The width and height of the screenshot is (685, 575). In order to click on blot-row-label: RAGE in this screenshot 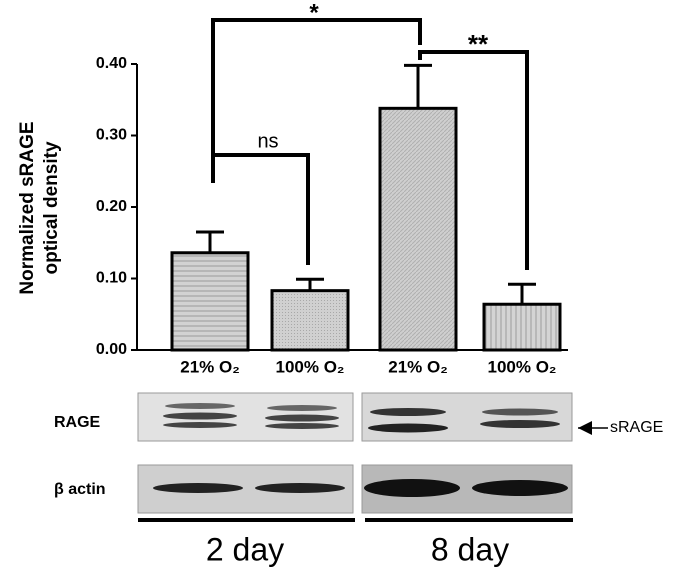, I will do `click(77, 422)`.